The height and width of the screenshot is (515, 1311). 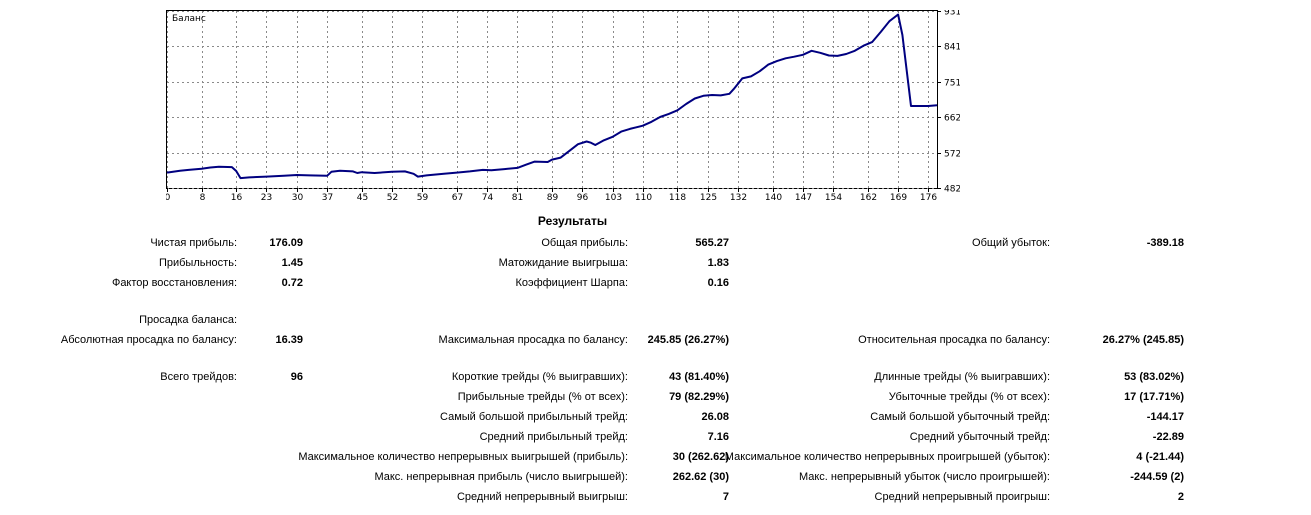 I want to click on profit-trades-label: Прибыльные трейды (% от всех):, so click(x=542, y=397).